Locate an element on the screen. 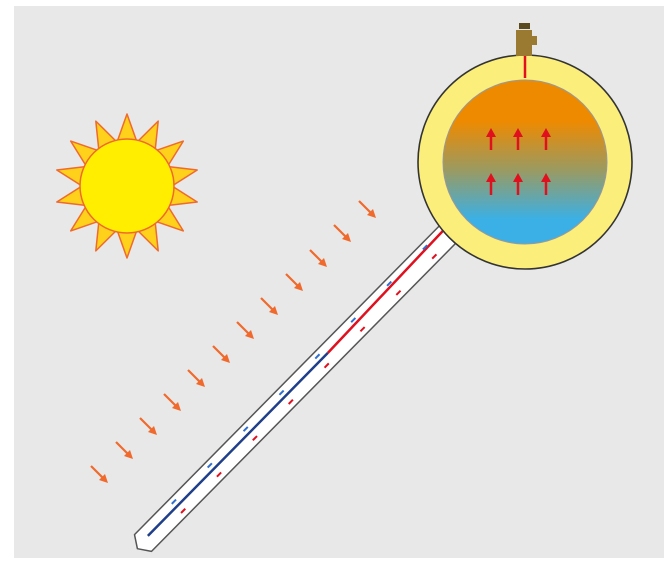  sun-disc is located at coordinates (127, 186).